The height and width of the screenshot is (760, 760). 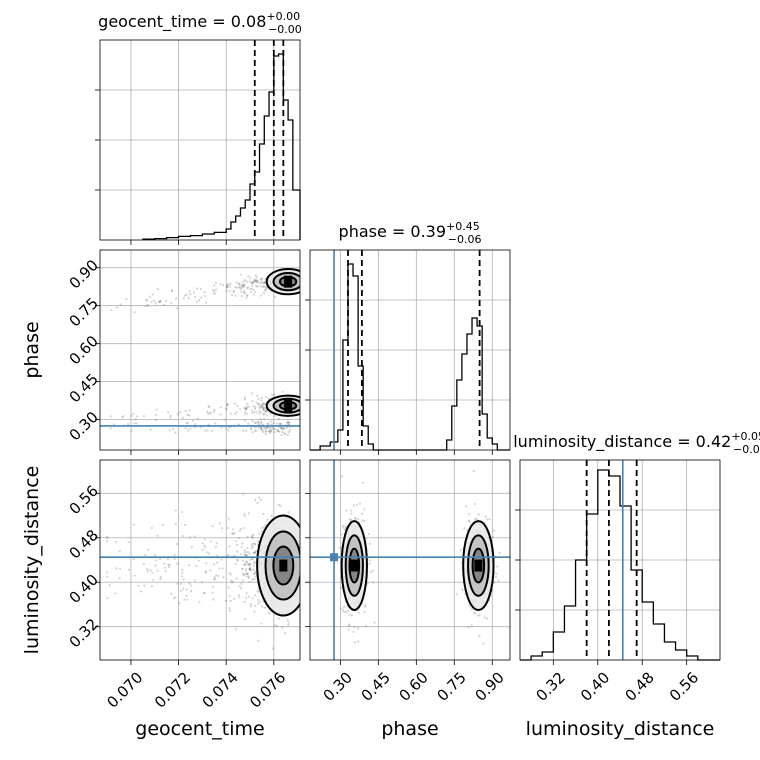 I want to click on y-tick-label-luminosity_distance: 0.32, so click(x=84, y=633).